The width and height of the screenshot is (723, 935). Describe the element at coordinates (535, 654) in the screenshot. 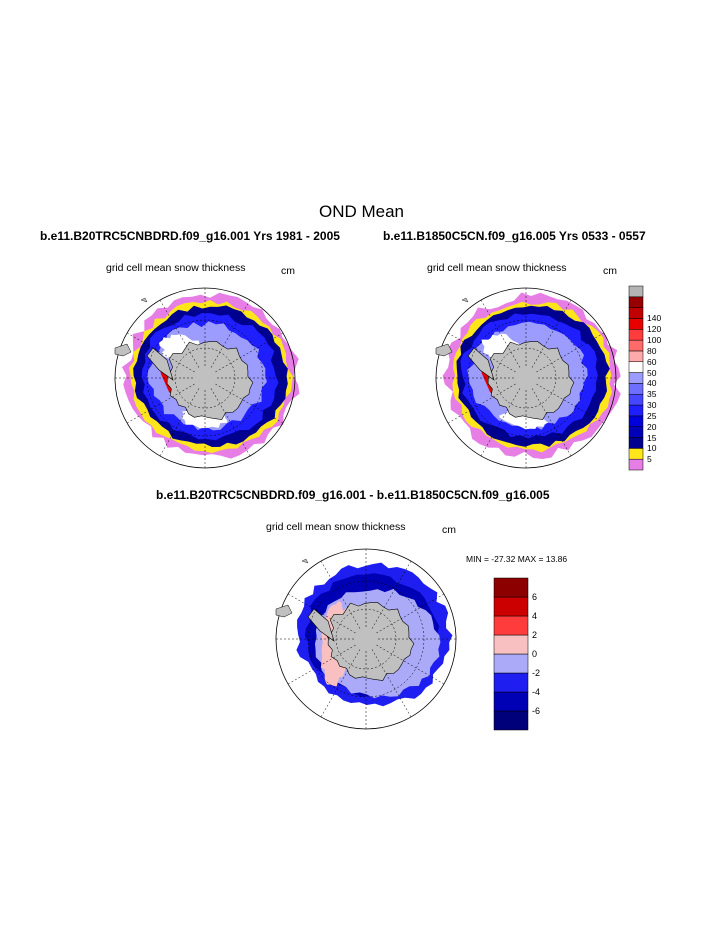

I see `colorbar-diff-tick-label: 0` at that location.